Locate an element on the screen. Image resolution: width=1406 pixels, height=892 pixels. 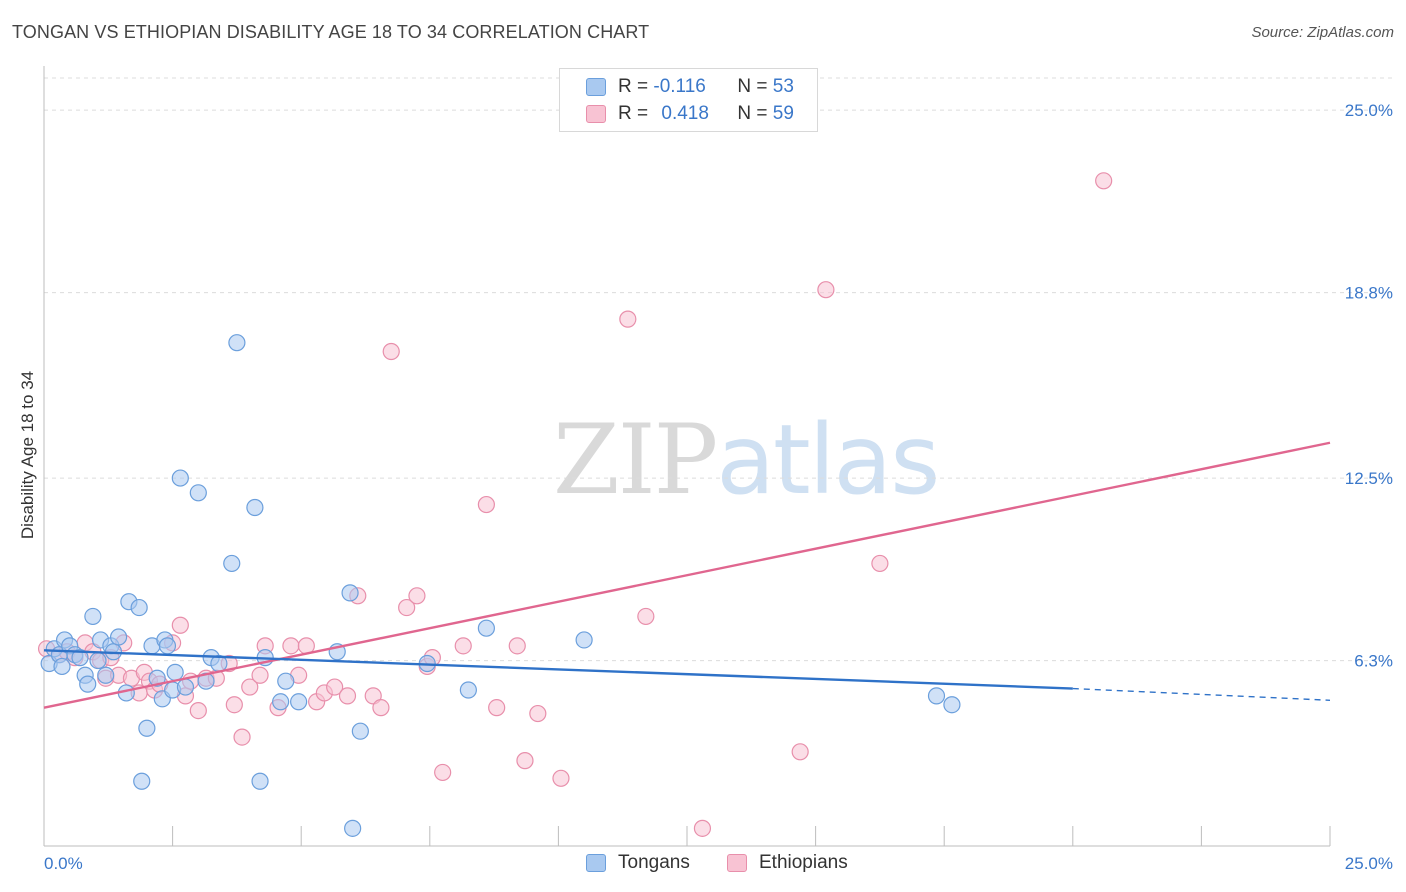
bottom-legend-tongans: Tongans is located at coordinates (638, 863).